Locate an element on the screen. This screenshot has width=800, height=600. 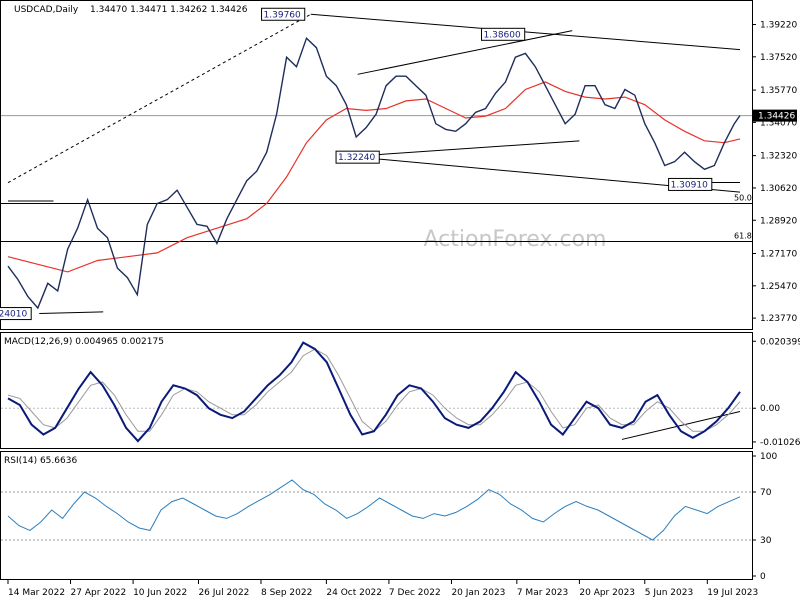
x-tick-label: 5 Jun 2023 is located at coordinates (669, 593).